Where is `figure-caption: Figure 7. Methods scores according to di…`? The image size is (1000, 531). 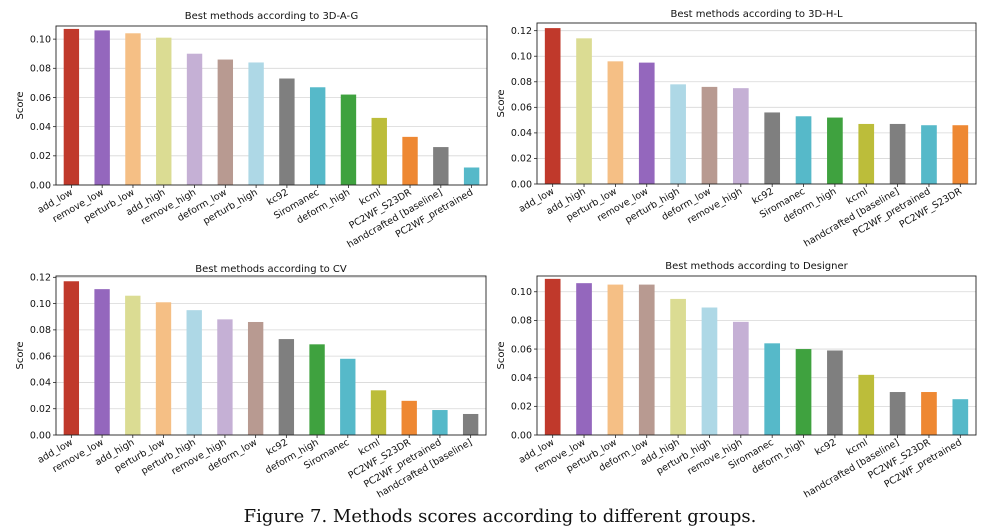 figure-caption: Figure 7. Methods scores according to di… is located at coordinates (500, 516).